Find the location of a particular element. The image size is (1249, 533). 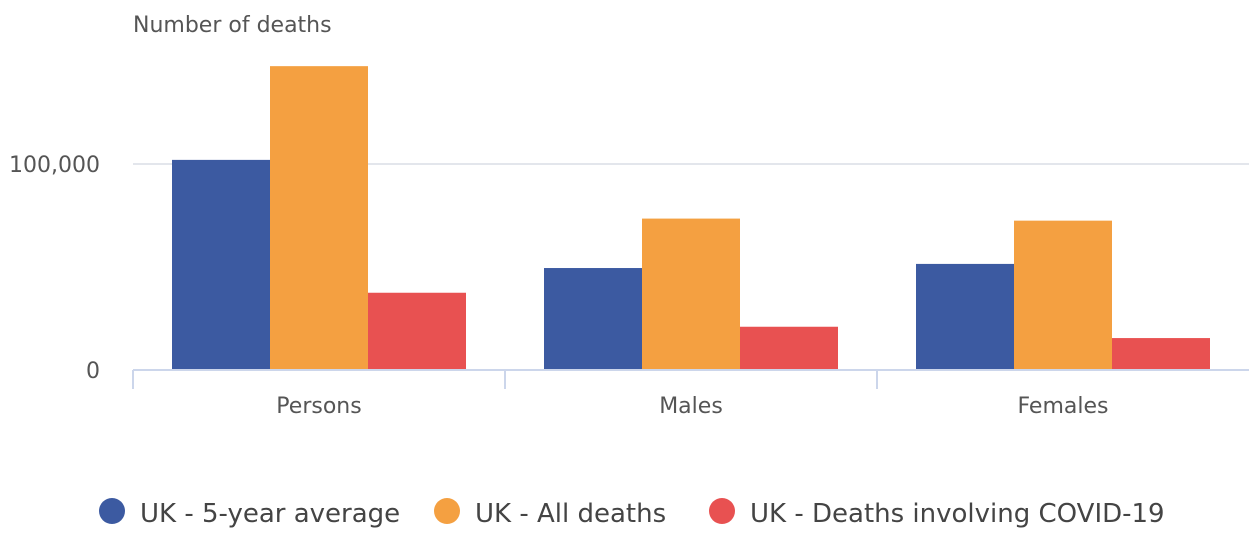

y-tick-label: 0 is located at coordinates (93, 371).